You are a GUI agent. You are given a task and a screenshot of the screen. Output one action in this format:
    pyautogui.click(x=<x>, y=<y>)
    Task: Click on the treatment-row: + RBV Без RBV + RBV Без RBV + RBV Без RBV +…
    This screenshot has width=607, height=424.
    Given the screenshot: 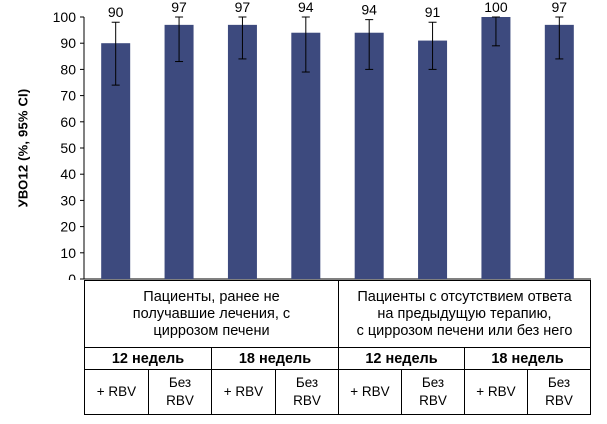 What is the action you would take?
    pyautogui.click(x=337, y=392)
    